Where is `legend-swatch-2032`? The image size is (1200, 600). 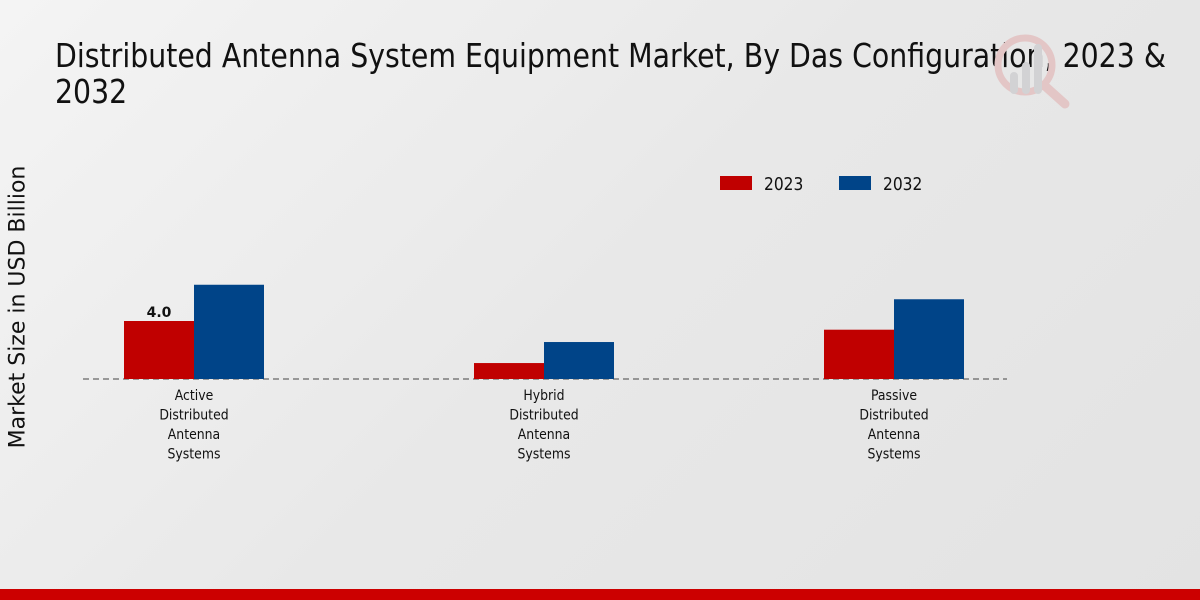 legend-swatch-2032 is located at coordinates (855, 183).